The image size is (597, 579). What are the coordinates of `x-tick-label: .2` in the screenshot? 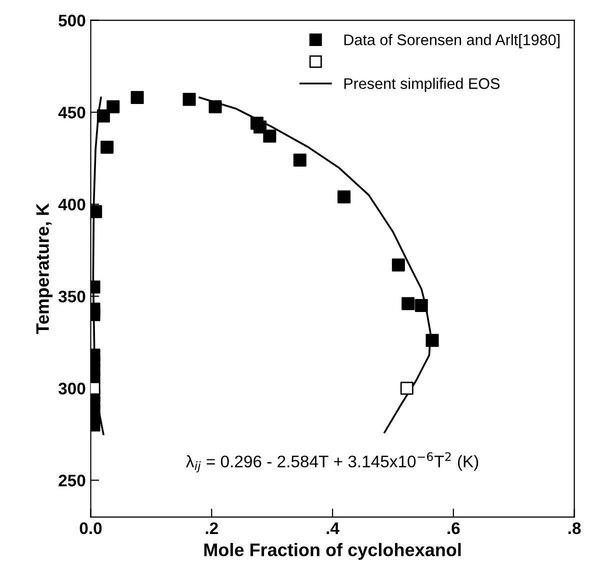 It's located at (212, 528).